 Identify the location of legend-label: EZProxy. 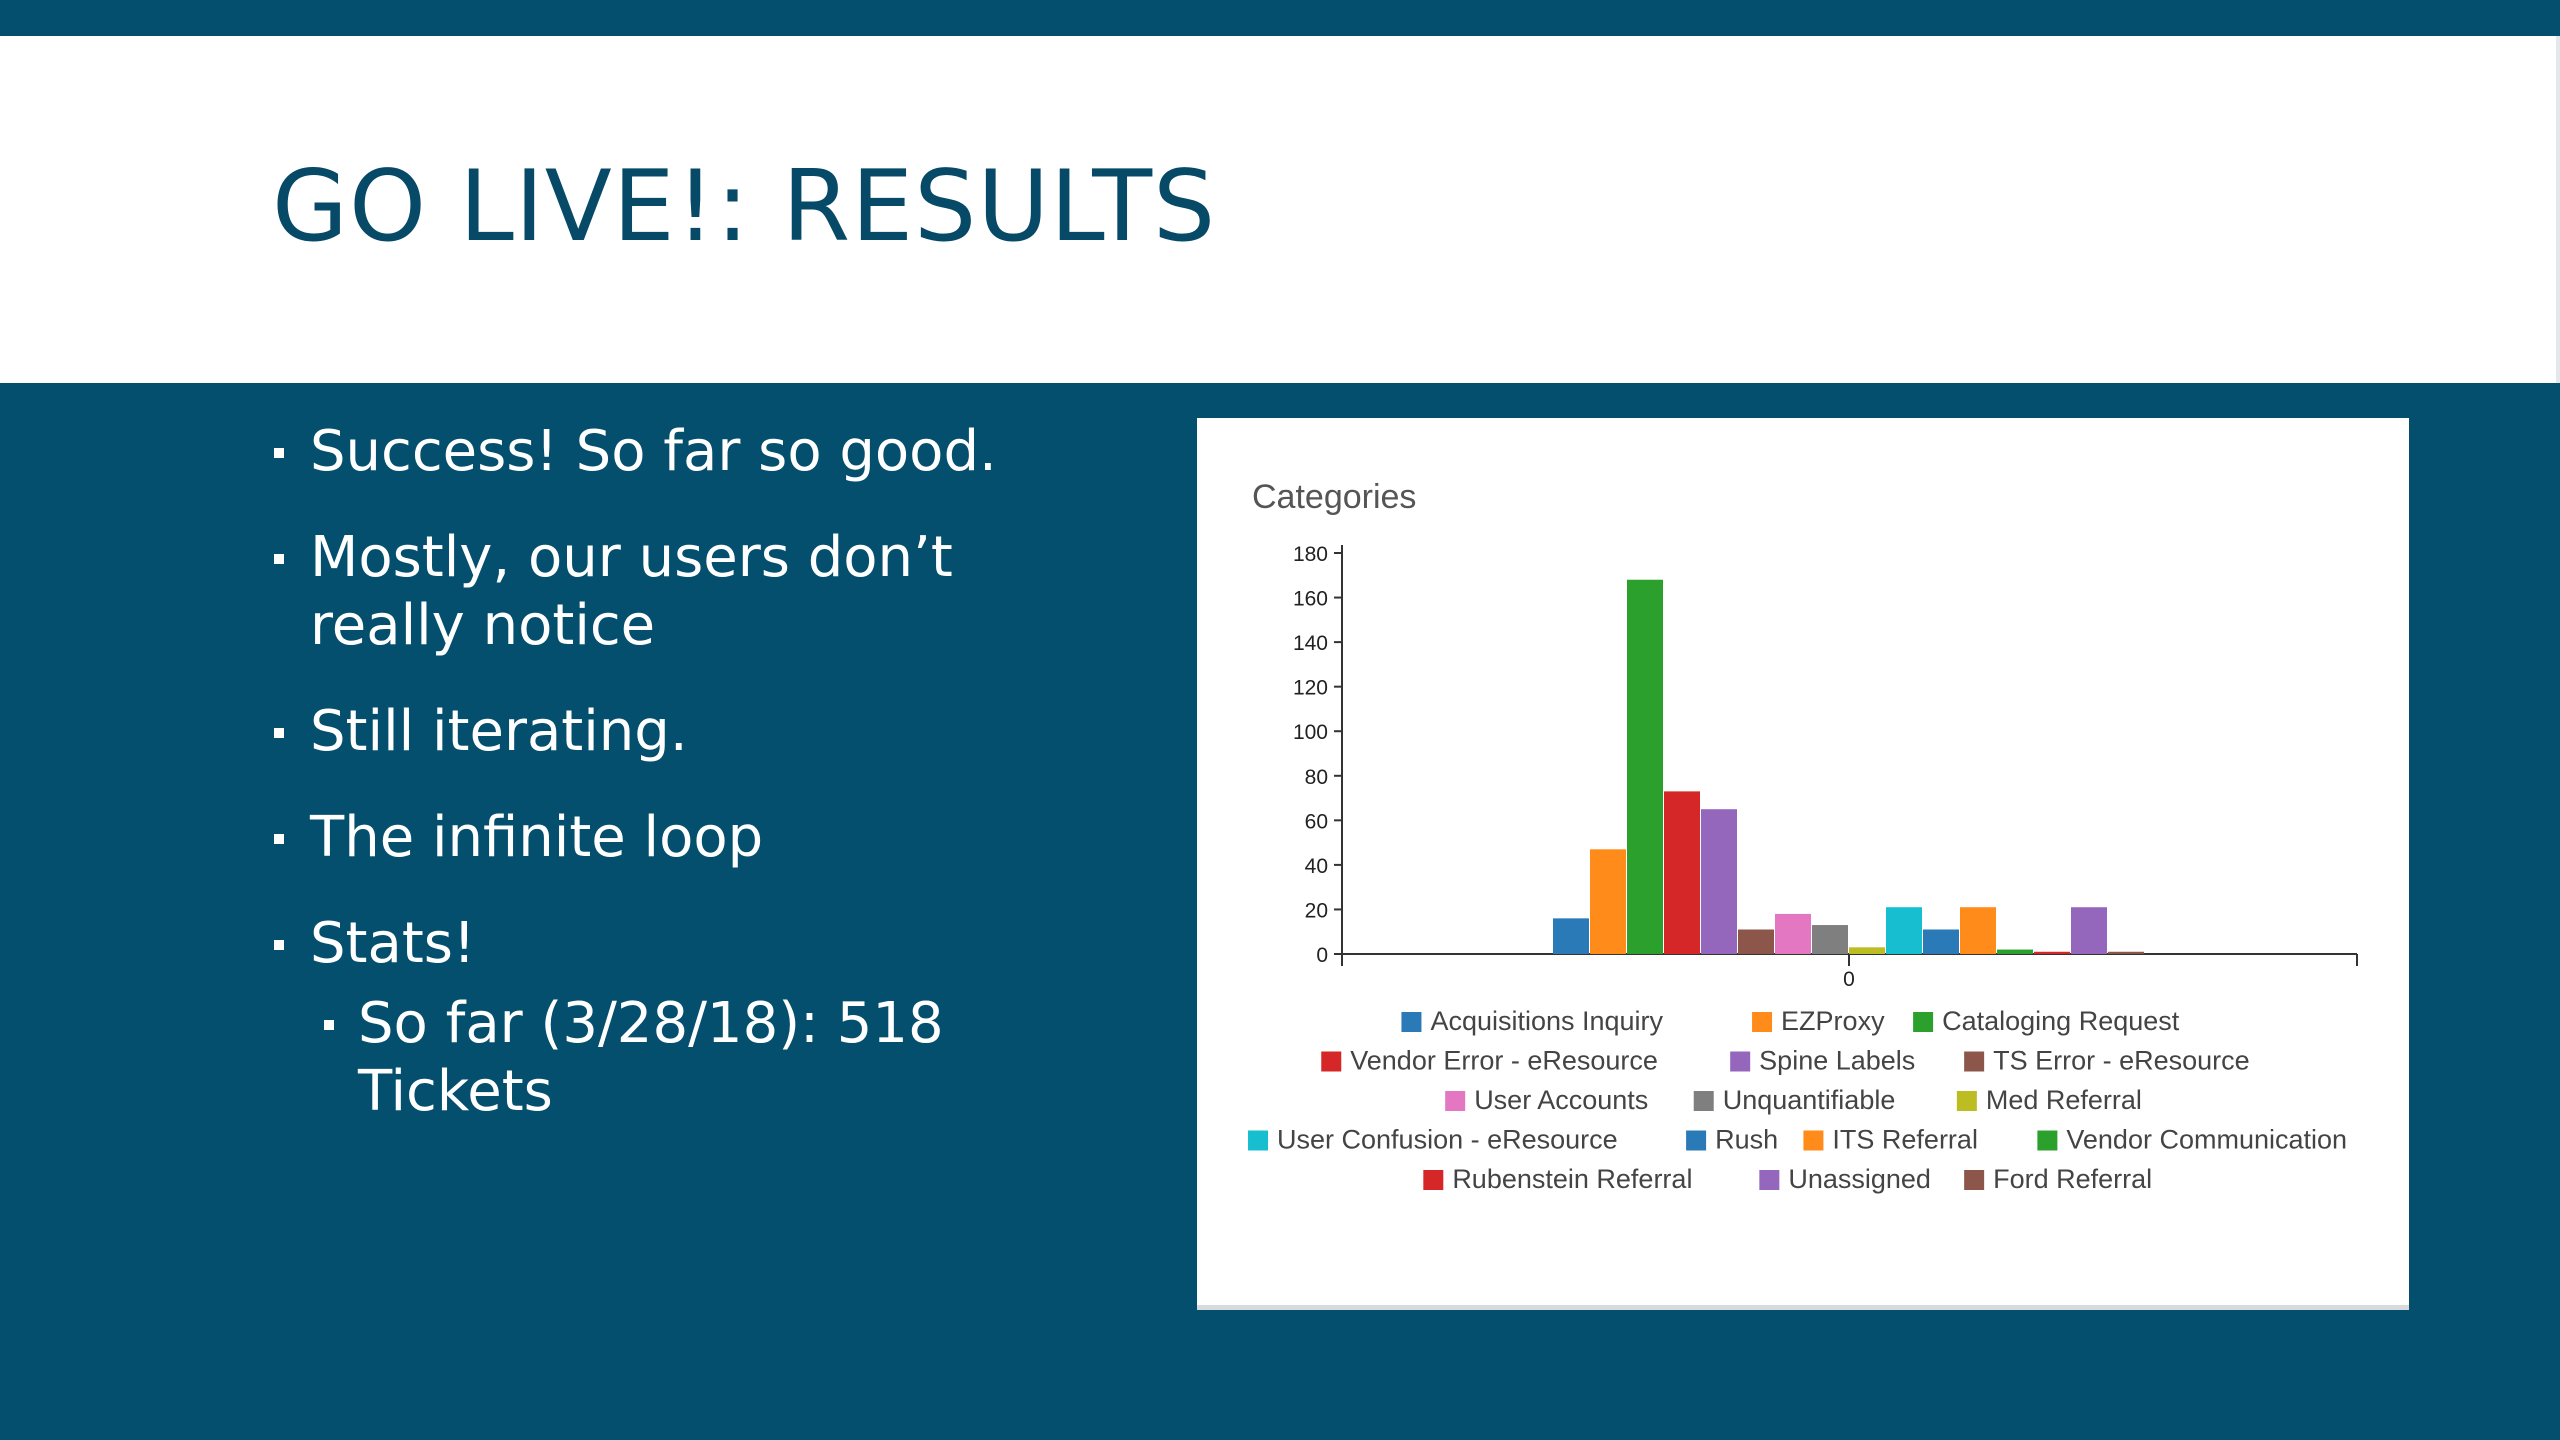
(1833, 1021).